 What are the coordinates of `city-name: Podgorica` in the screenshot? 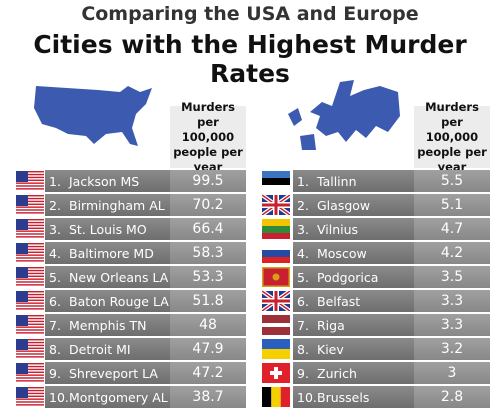 It's located at (348, 277).